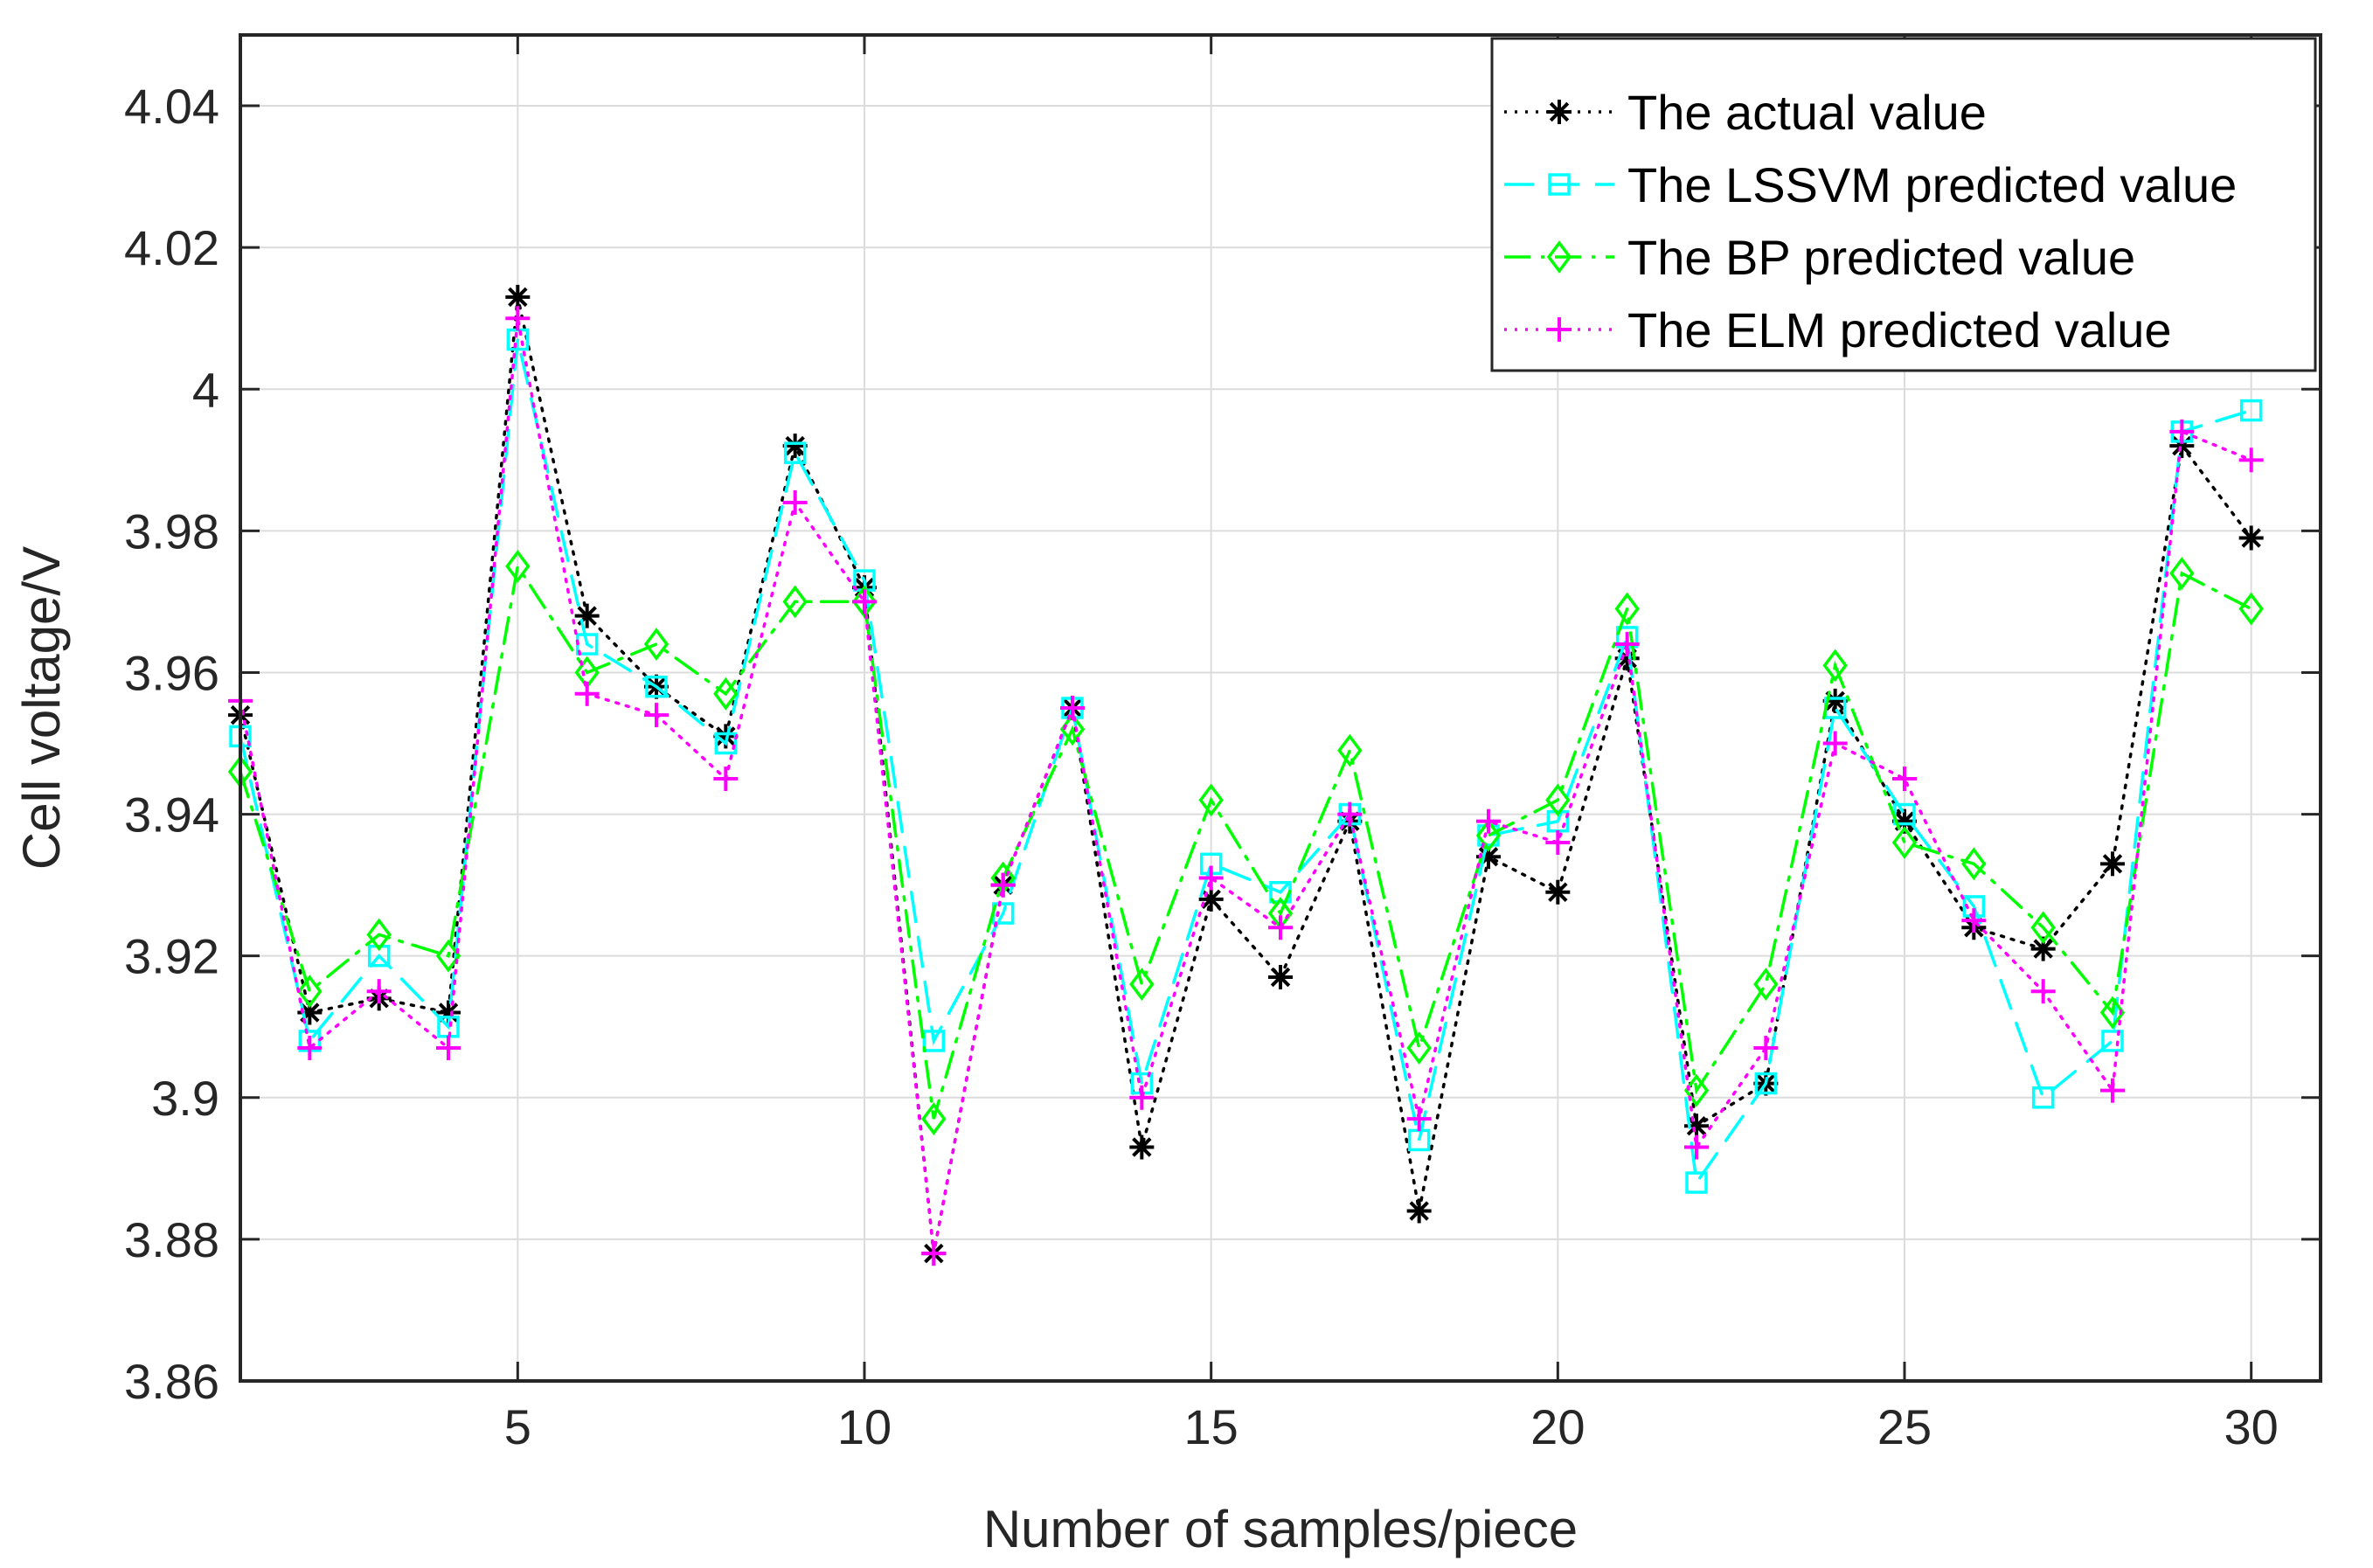 Image resolution: width=2373 pixels, height=1568 pixels. Describe the element at coordinates (1881, 257) in the screenshot. I see `legend-label: The BP predicted value` at that location.